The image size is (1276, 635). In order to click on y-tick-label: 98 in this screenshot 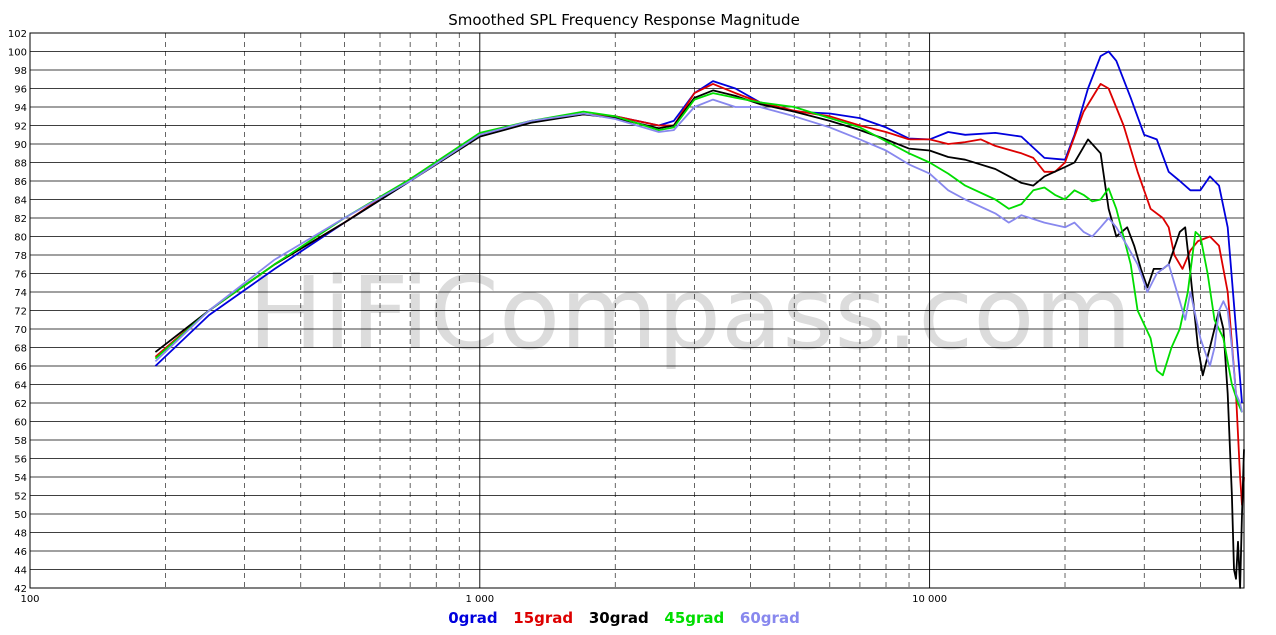, I will do `click(20, 71)`.